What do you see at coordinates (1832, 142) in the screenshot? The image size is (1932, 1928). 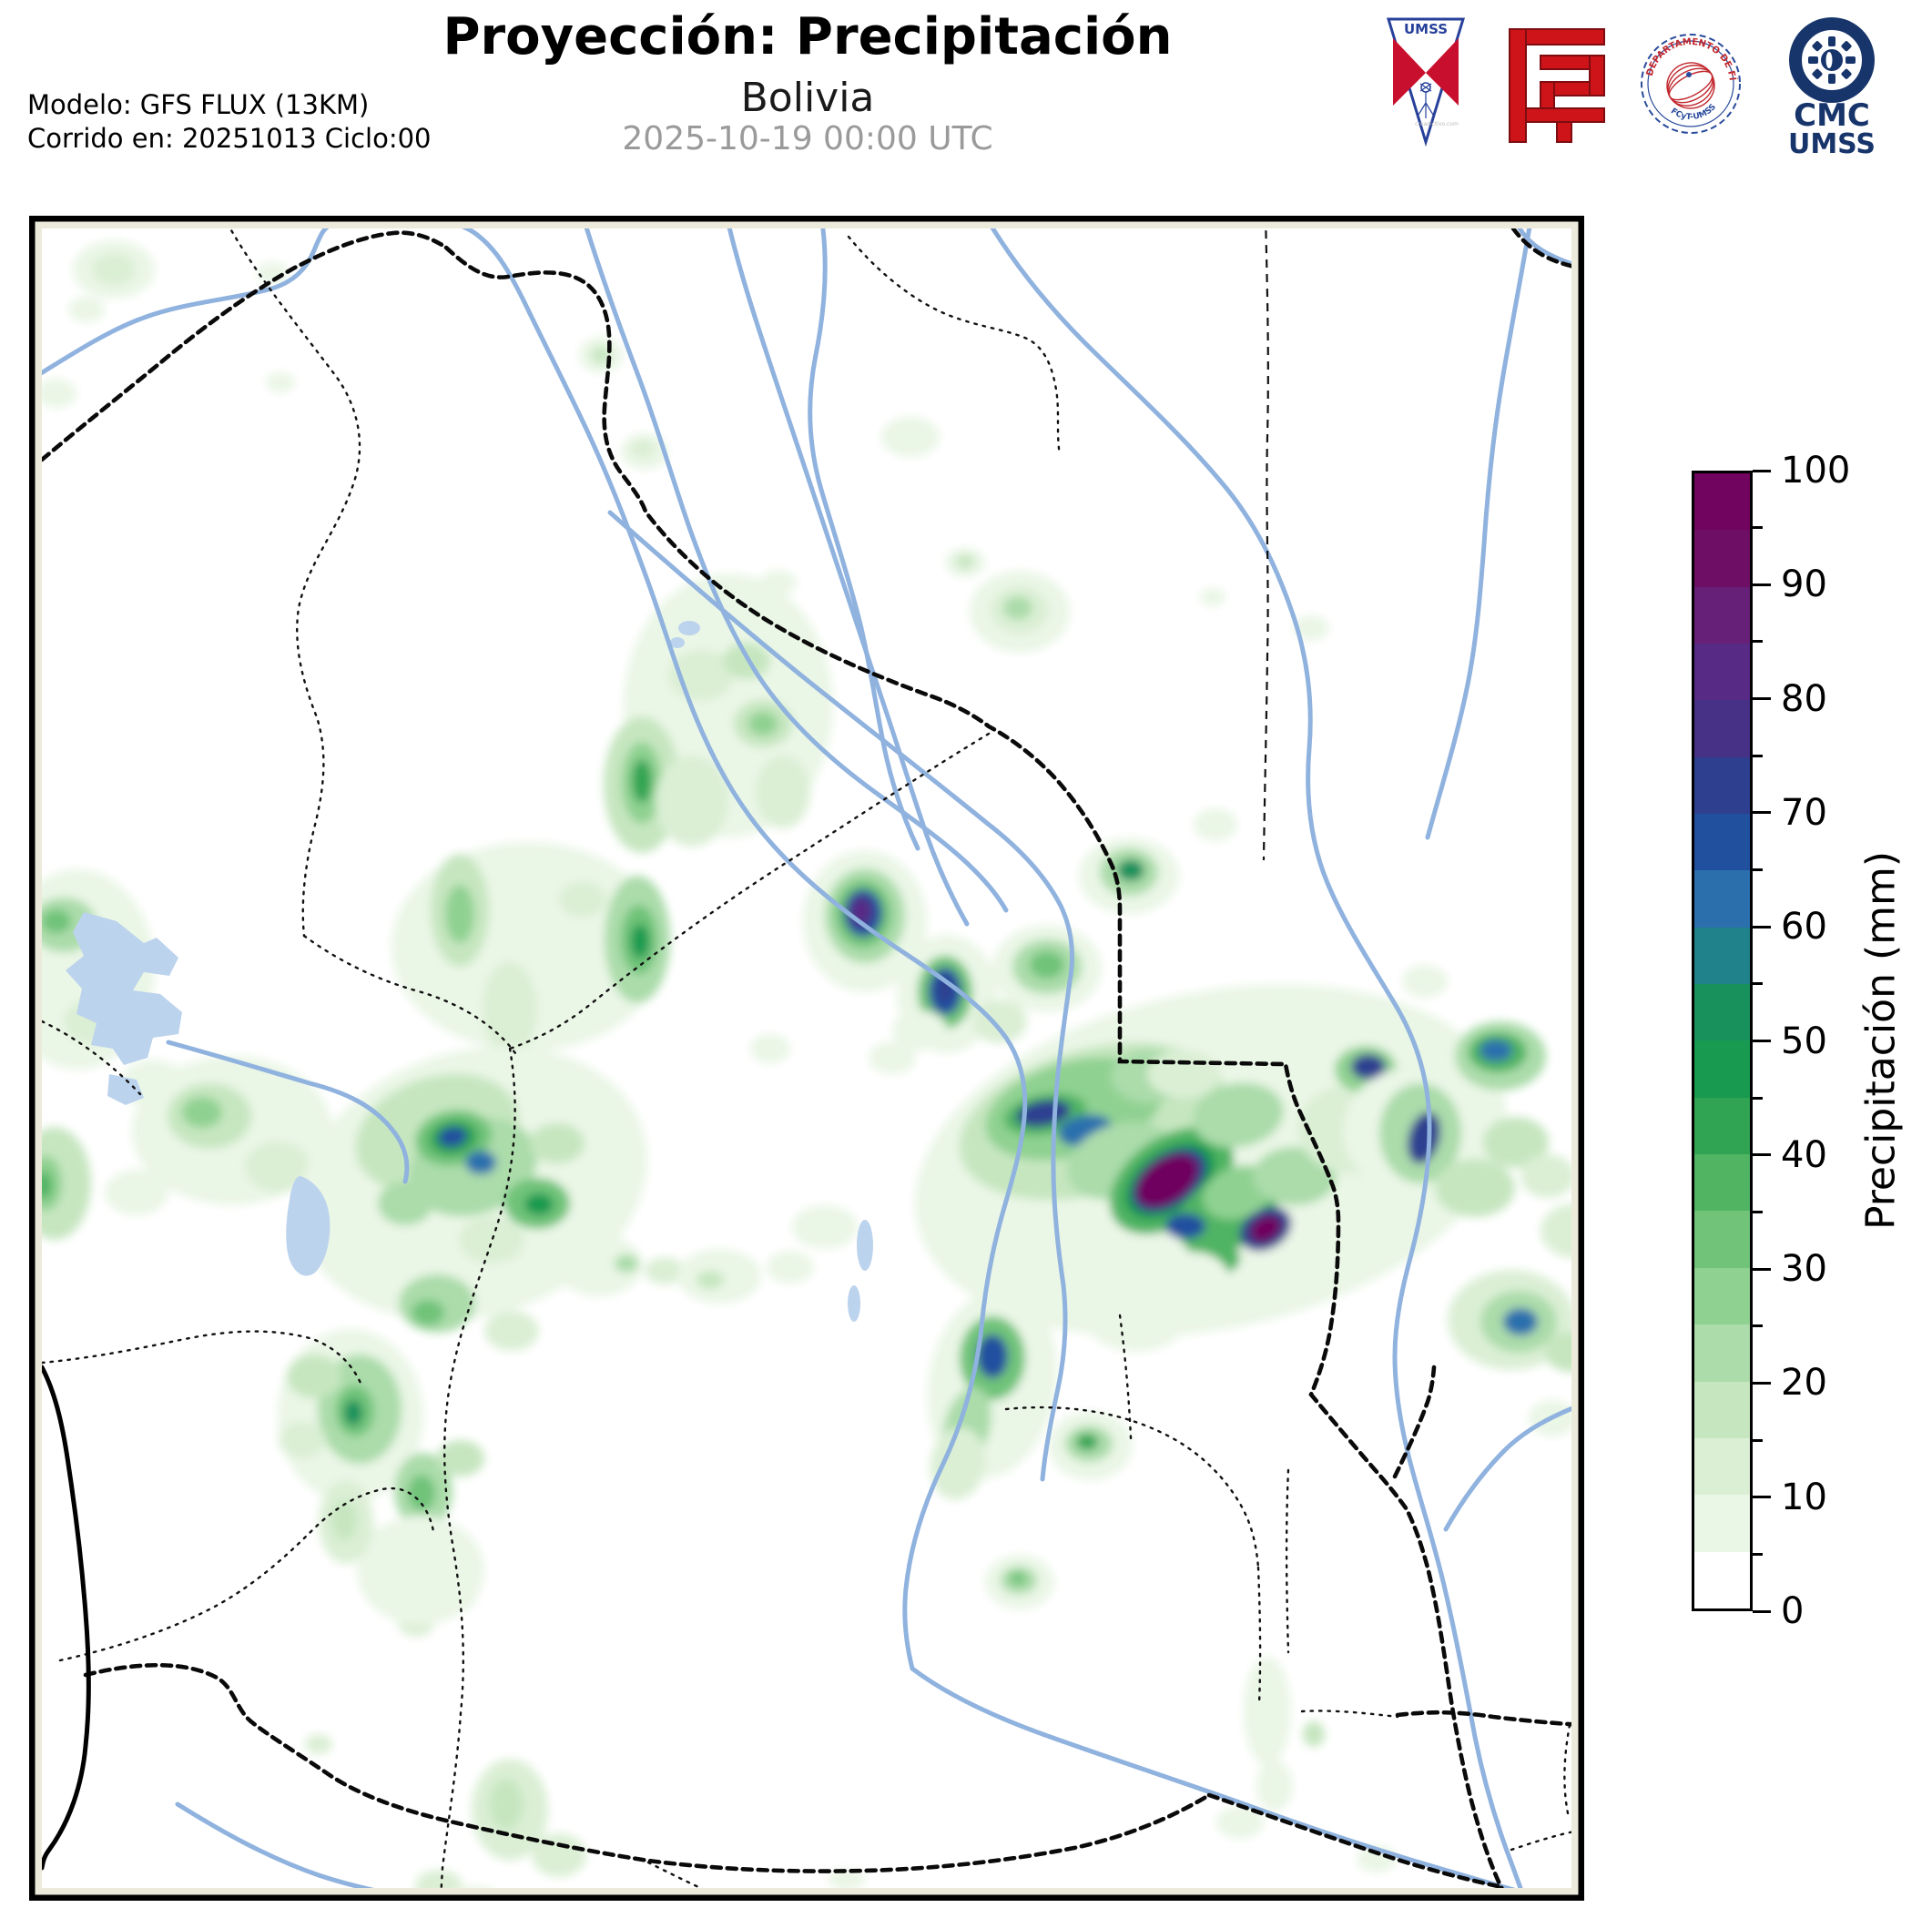 I see `cmc-umss-text: UMSS` at bounding box center [1832, 142].